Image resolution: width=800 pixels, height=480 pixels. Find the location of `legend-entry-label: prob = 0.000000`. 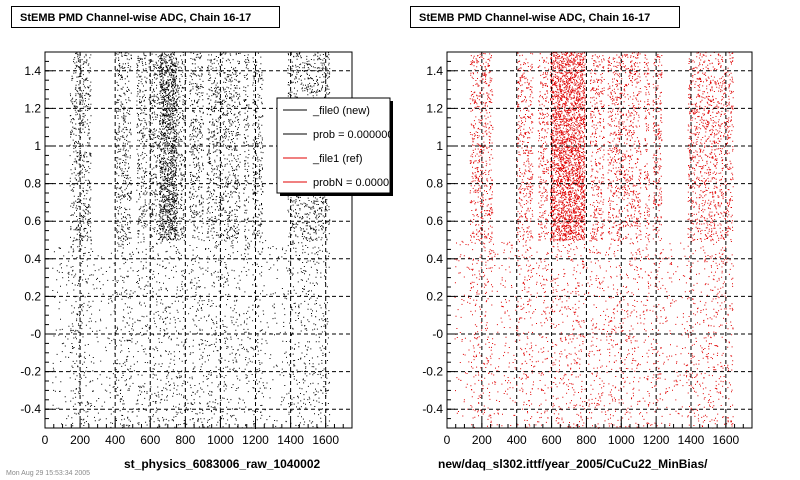

legend-entry-label: prob = 0.000000 is located at coordinates (353, 135).